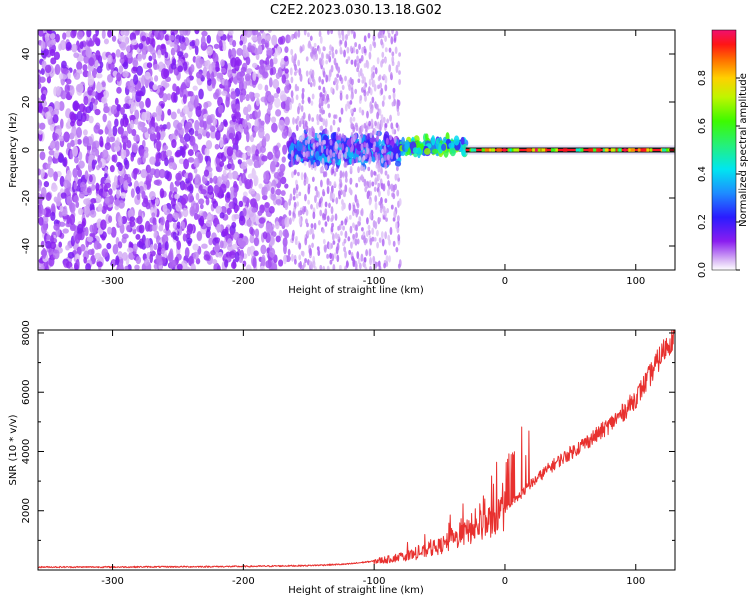  I want to click on colorbar-tick-label: 0.8, so click(702, 78).